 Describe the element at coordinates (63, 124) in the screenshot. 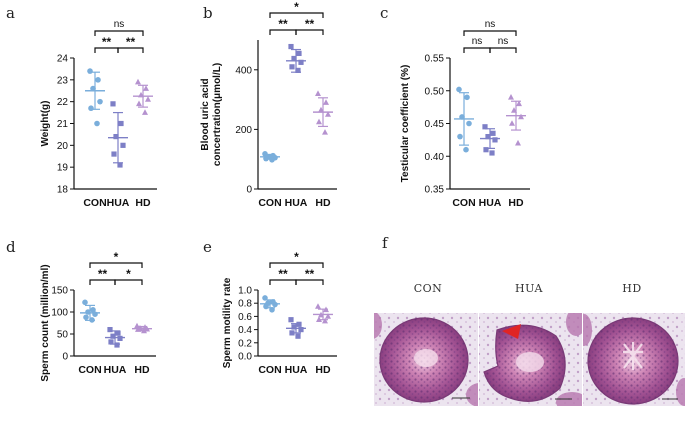

I see `y-tick-label: 21` at that location.